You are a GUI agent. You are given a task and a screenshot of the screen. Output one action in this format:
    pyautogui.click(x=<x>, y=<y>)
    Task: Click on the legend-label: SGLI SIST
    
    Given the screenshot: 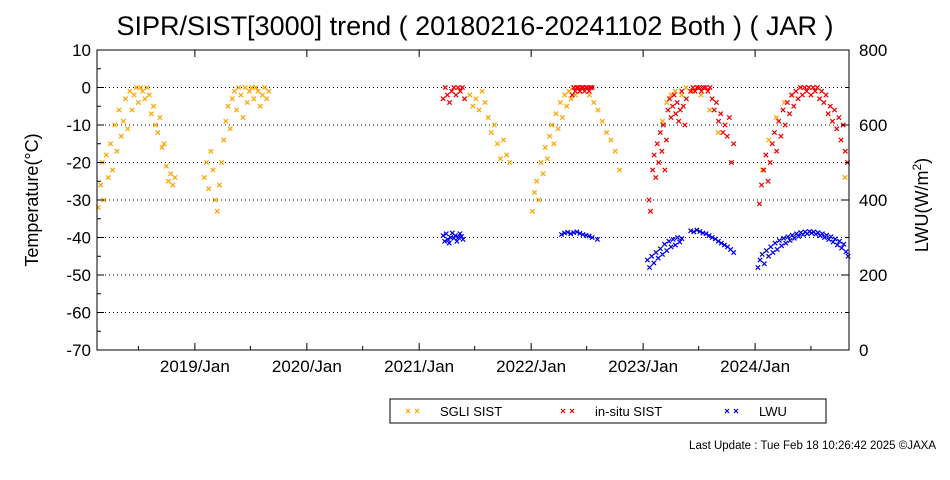 What is the action you would take?
    pyautogui.click(x=471, y=411)
    